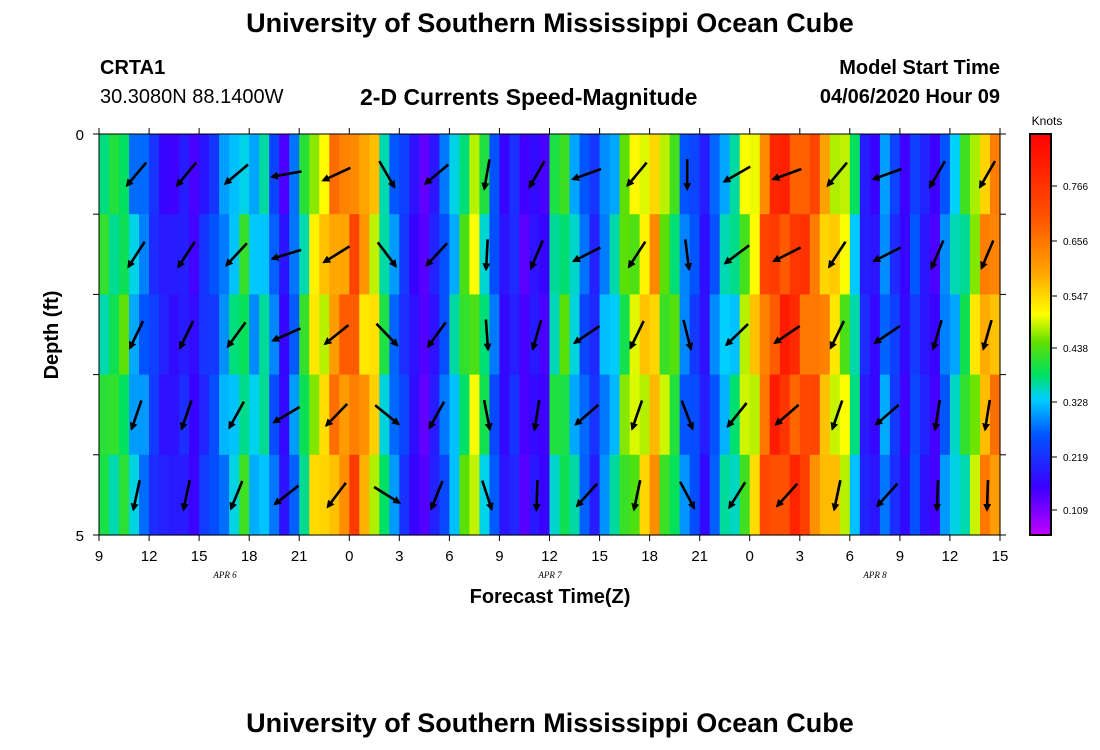 The height and width of the screenshot is (750, 1100). I want to click on date-label: APR 7, so click(549, 575).